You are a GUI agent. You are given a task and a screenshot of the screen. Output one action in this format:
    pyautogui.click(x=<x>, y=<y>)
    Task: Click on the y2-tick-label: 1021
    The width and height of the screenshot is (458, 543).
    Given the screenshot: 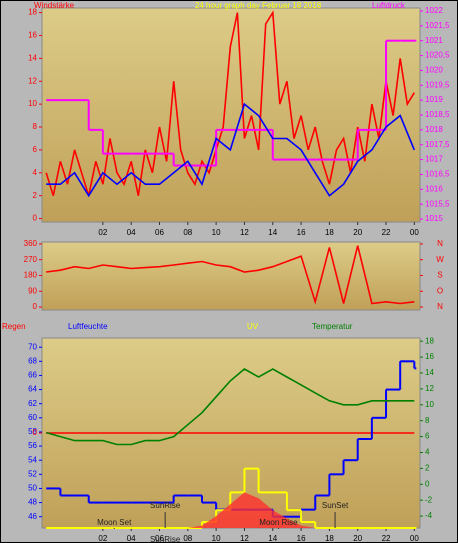 What is the action you would take?
    pyautogui.click(x=434, y=40)
    